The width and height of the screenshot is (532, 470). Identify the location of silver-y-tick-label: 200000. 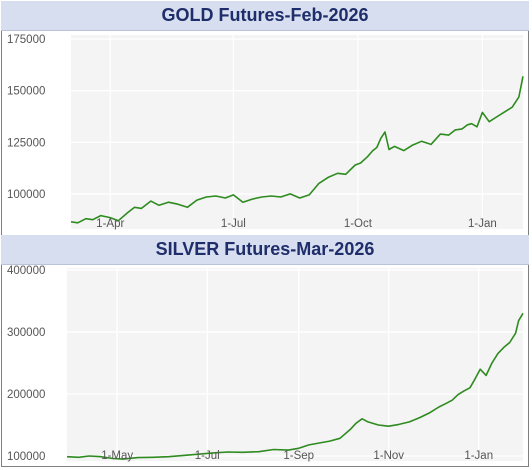
(26, 395).